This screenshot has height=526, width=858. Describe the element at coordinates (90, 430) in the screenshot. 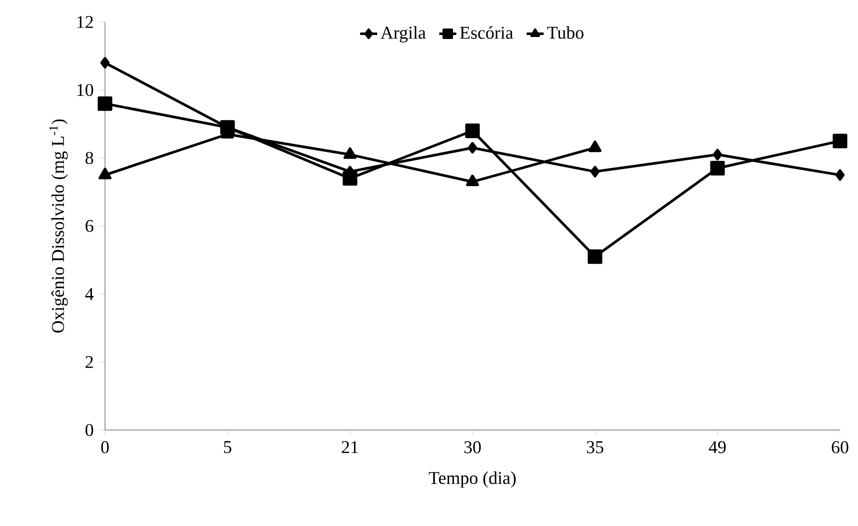

I see `y-tick-label: 0` at that location.